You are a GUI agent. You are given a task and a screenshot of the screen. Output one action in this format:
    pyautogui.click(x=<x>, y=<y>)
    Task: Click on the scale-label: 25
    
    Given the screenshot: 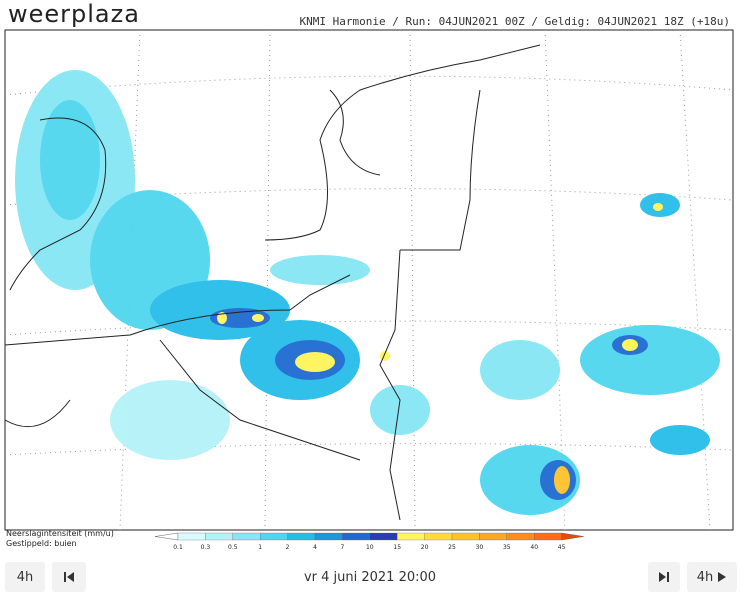 What is the action you would take?
    pyautogui.click(x=452, y=547)
    